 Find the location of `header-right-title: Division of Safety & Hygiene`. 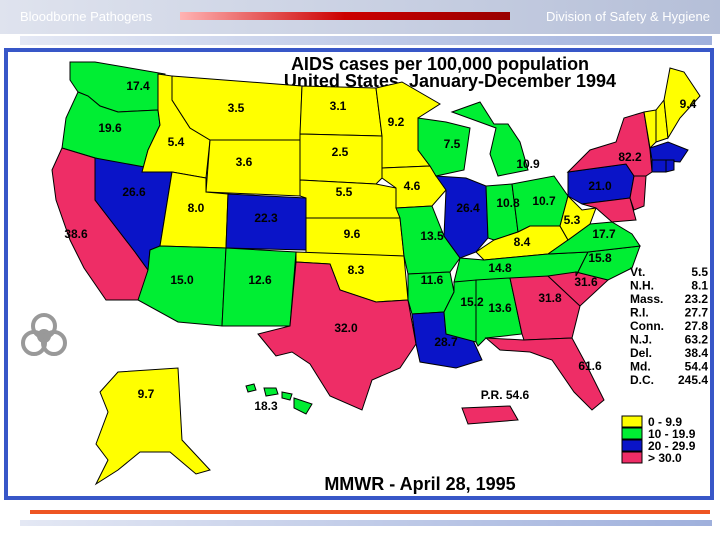

header-right-title: Division of Safety & Hygiene is located at coordinates (627, 16).